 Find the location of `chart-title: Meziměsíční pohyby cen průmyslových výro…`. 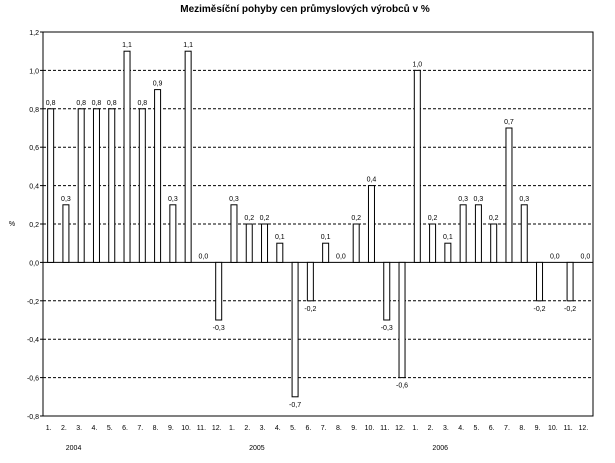

chart-title: Meziměsíční pohyby cen průmyslových výro… is located at coordinates (305, 9).